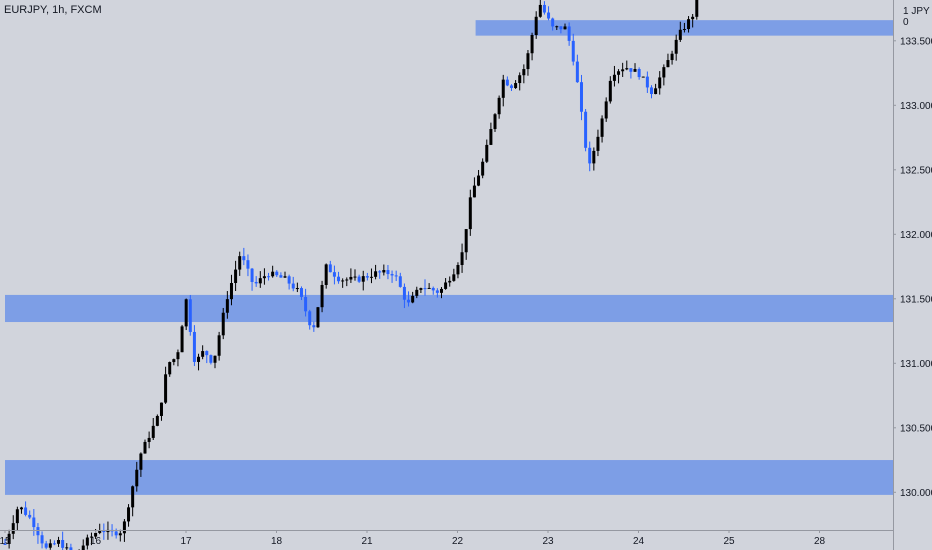  I want to click on time-tick-label: 21, so click(367, 541).